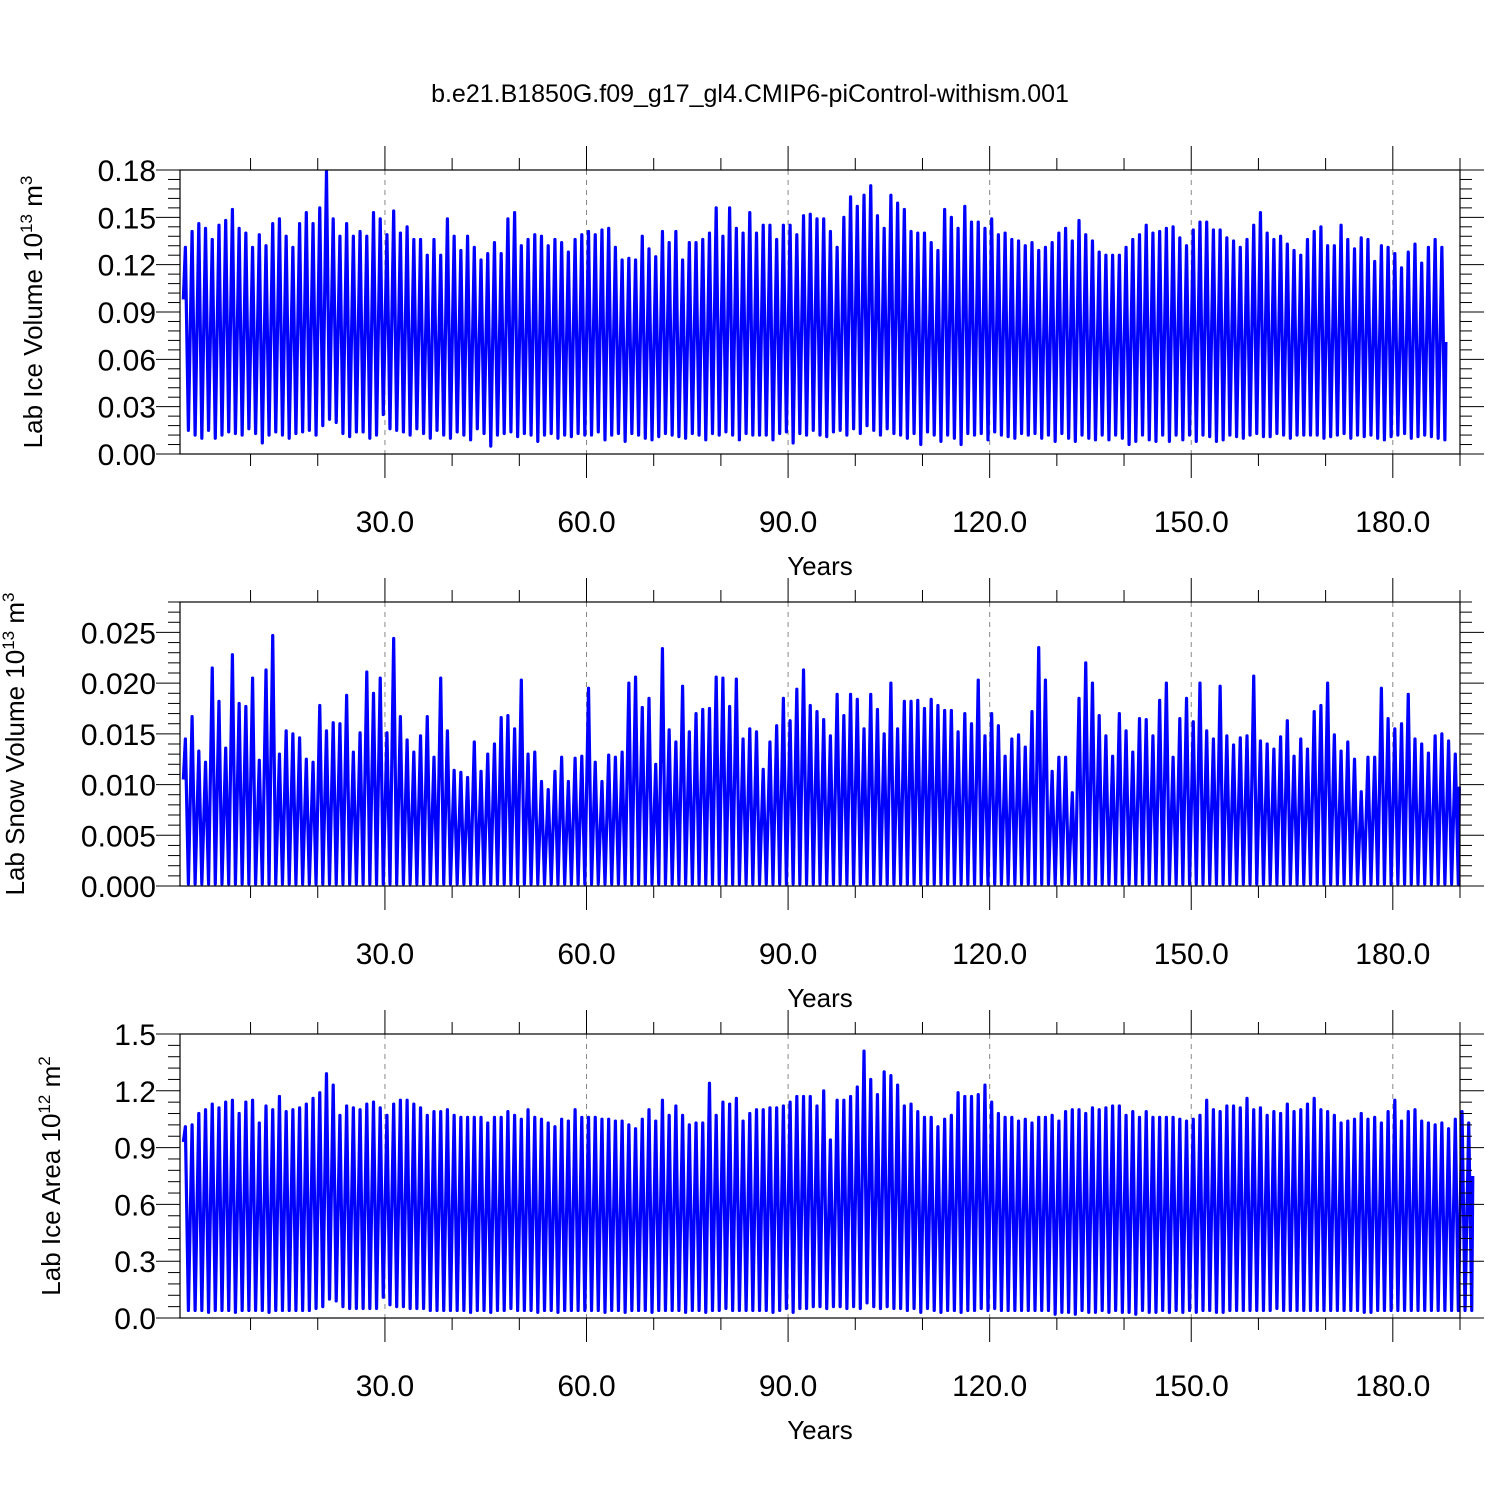  I want to click on ice-volume-ytick-label-4: 0.12, so click(127, 266).